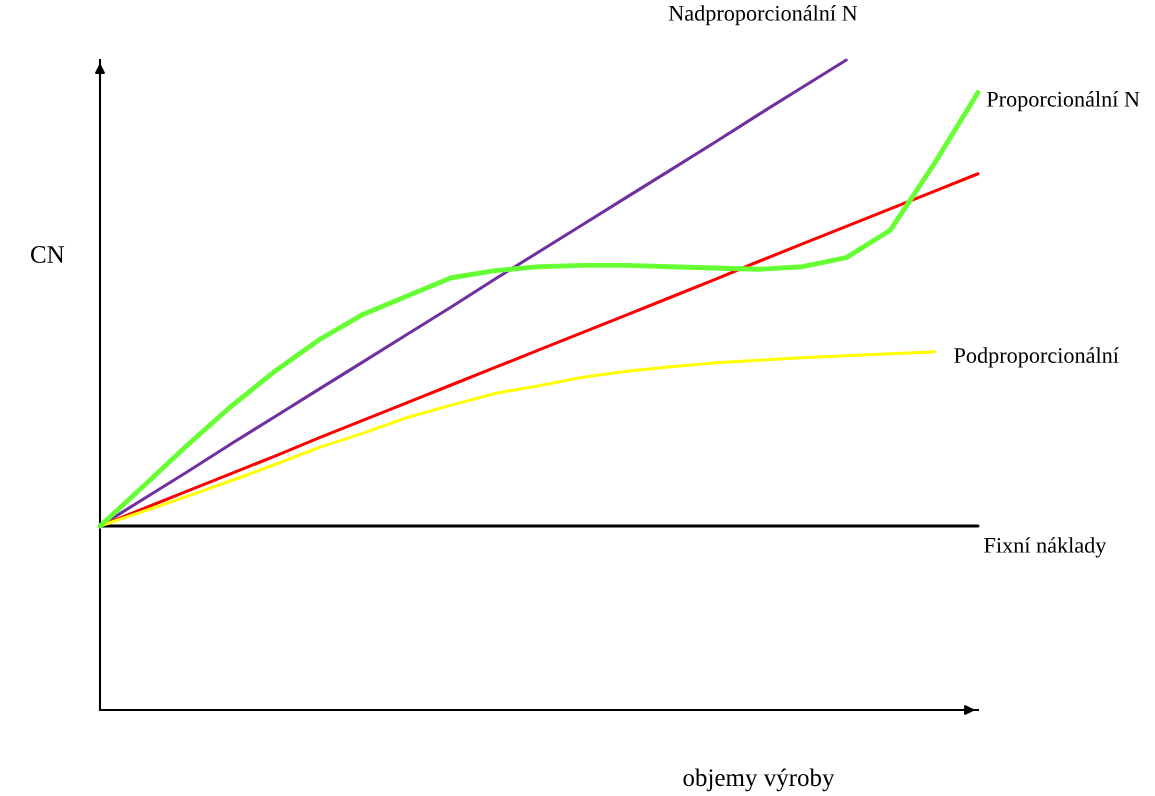 The image size is (1155, 796). Describe the element at coordinates (759, 780) in the screenshot. I see `x-axis-title: objemy výroby` at that location.